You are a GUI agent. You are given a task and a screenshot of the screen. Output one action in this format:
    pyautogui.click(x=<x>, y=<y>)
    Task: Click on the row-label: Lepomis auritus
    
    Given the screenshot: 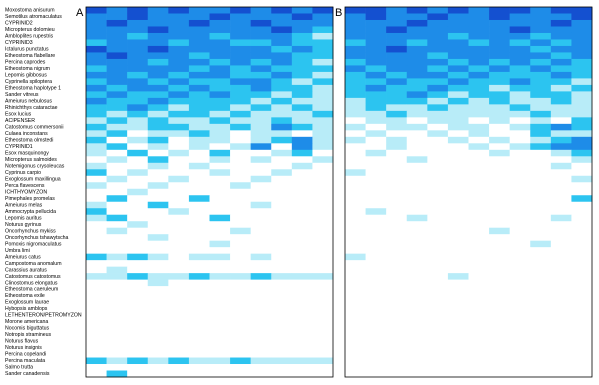 What is the action you would take?
    pyautogui.click(x=23, y=218)
    